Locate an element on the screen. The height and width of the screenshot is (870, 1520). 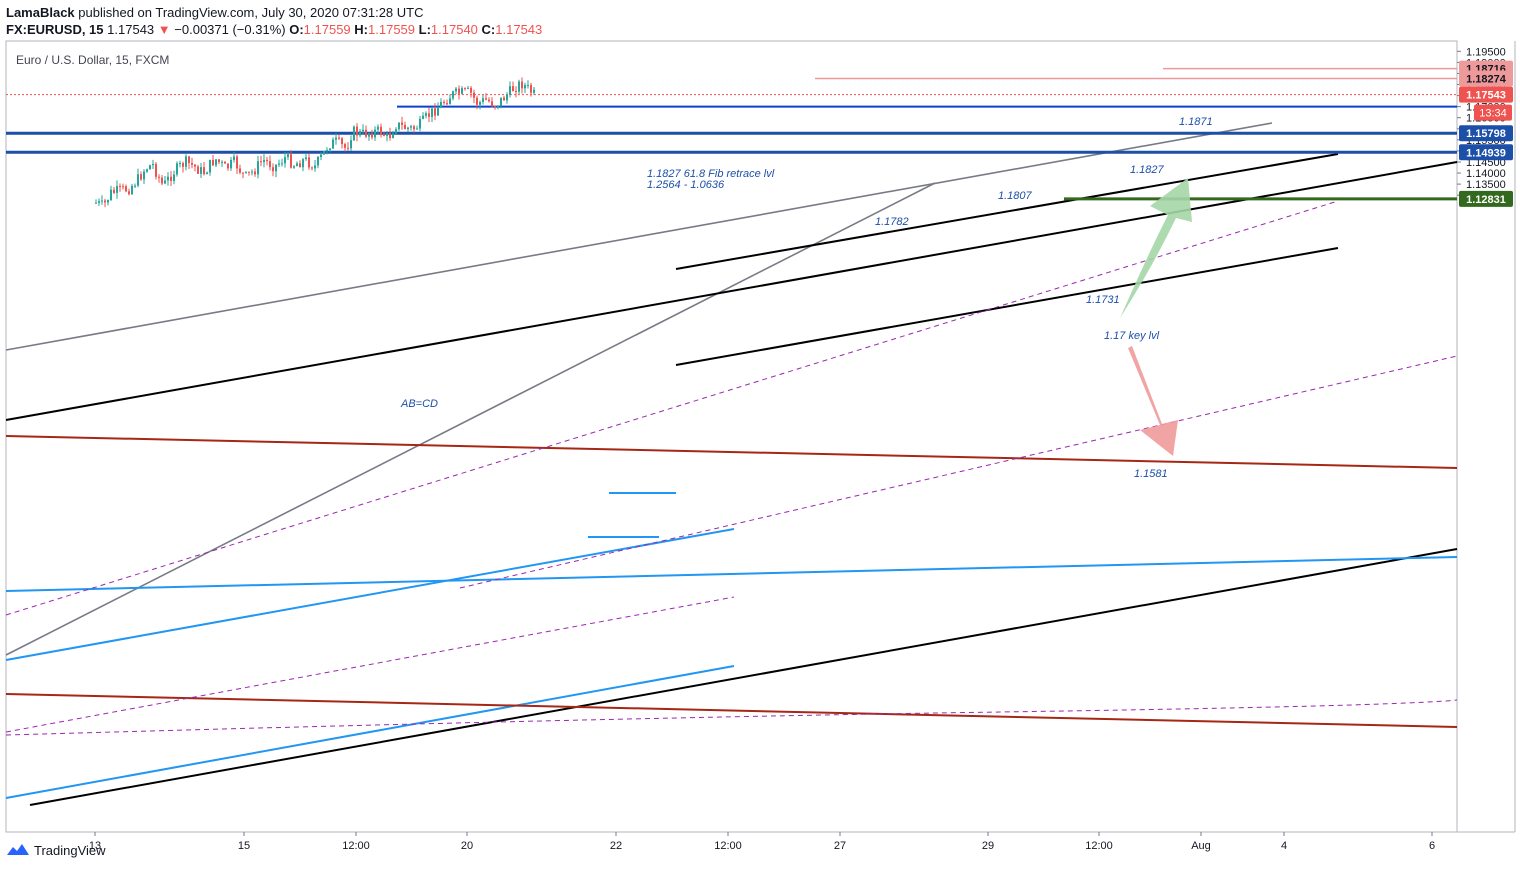
black-channel-line-top is located at coordinates (1007, 211).